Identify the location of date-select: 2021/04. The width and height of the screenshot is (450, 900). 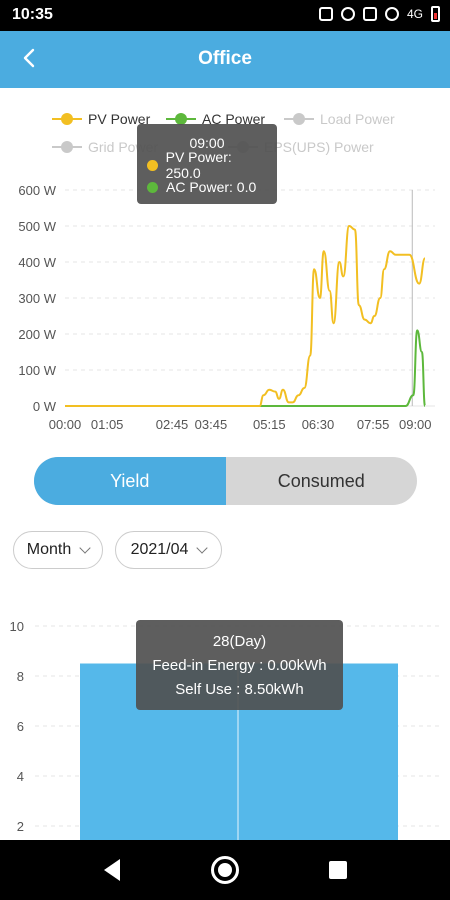
(168, 550).